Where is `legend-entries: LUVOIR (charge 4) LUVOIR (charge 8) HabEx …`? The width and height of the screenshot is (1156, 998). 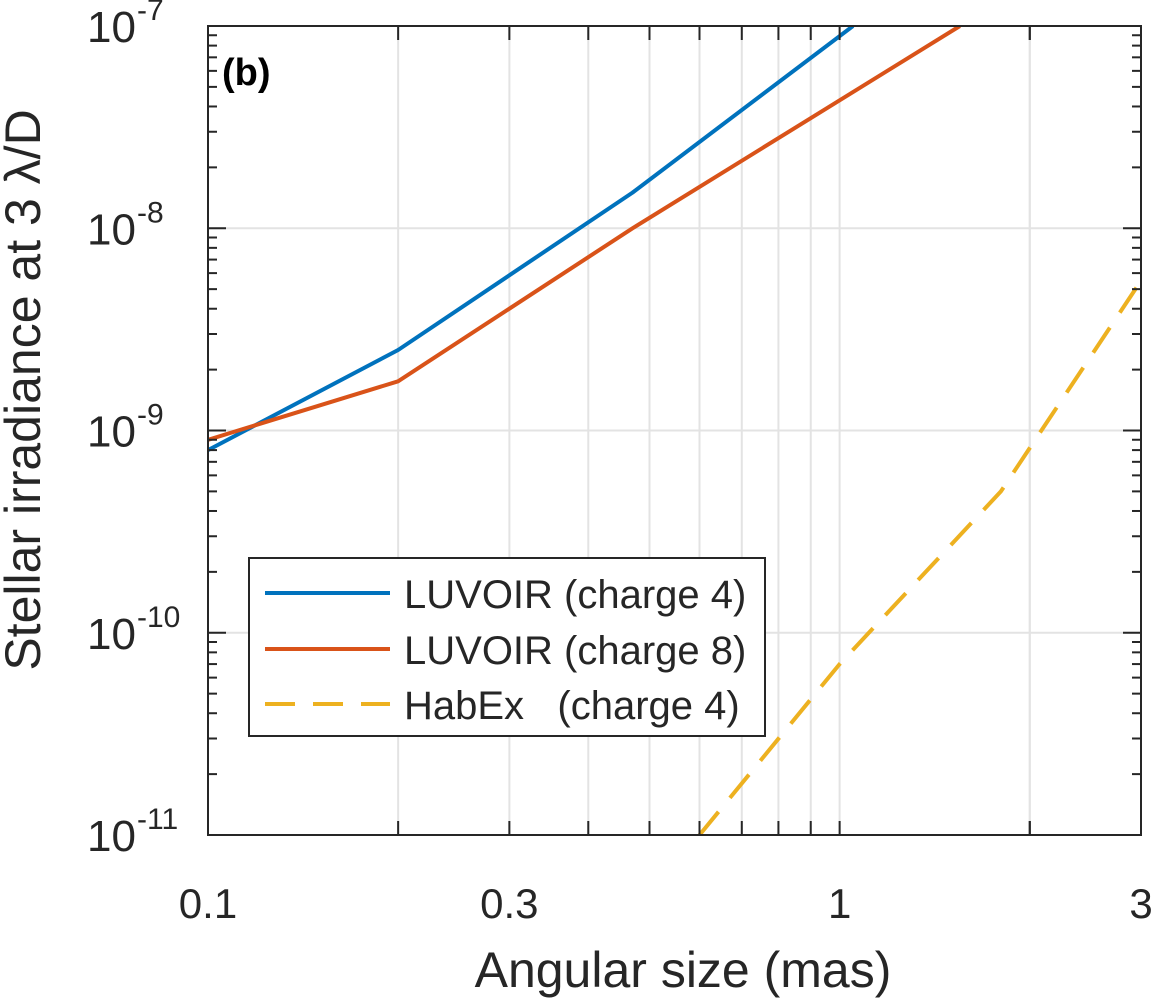
legend-entries: LUVOIR (charge 4) LUVOIR (charge 8) HabEx … is located at coordinates (505, 650).